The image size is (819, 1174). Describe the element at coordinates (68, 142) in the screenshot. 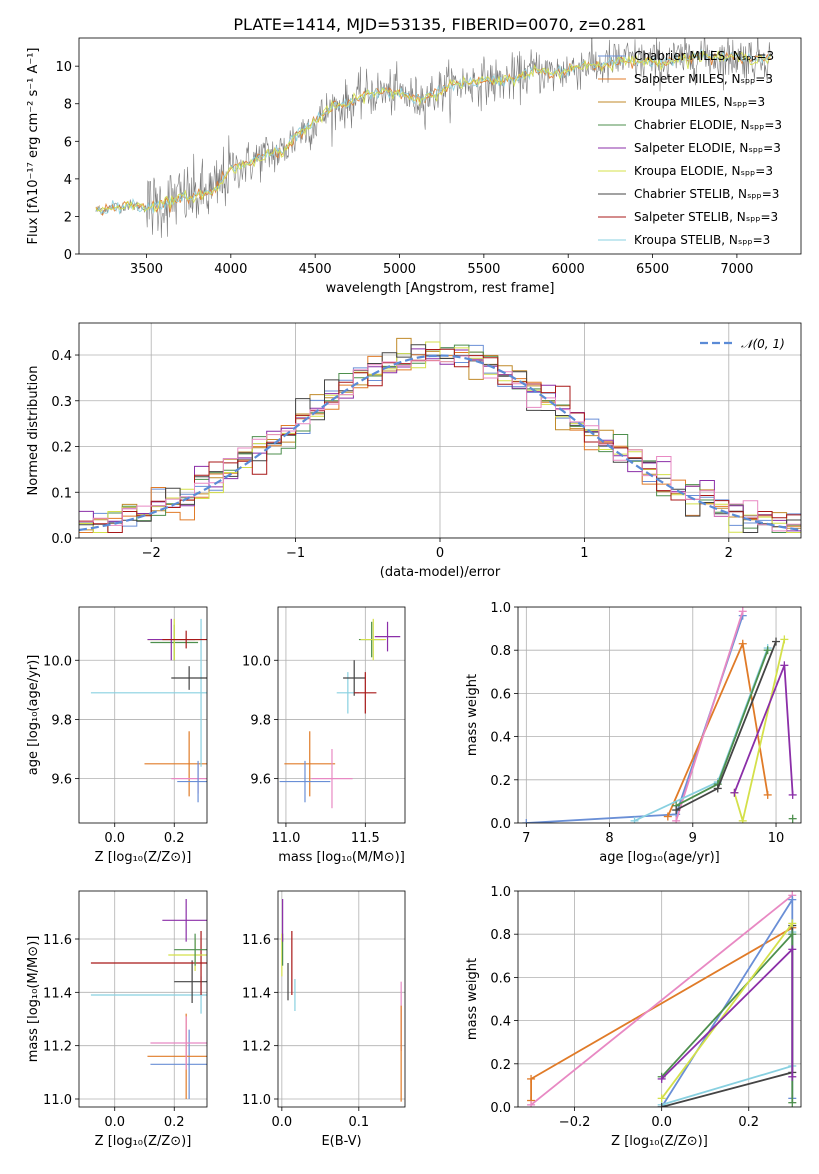

I see `y-tick-label: 6` at that location.